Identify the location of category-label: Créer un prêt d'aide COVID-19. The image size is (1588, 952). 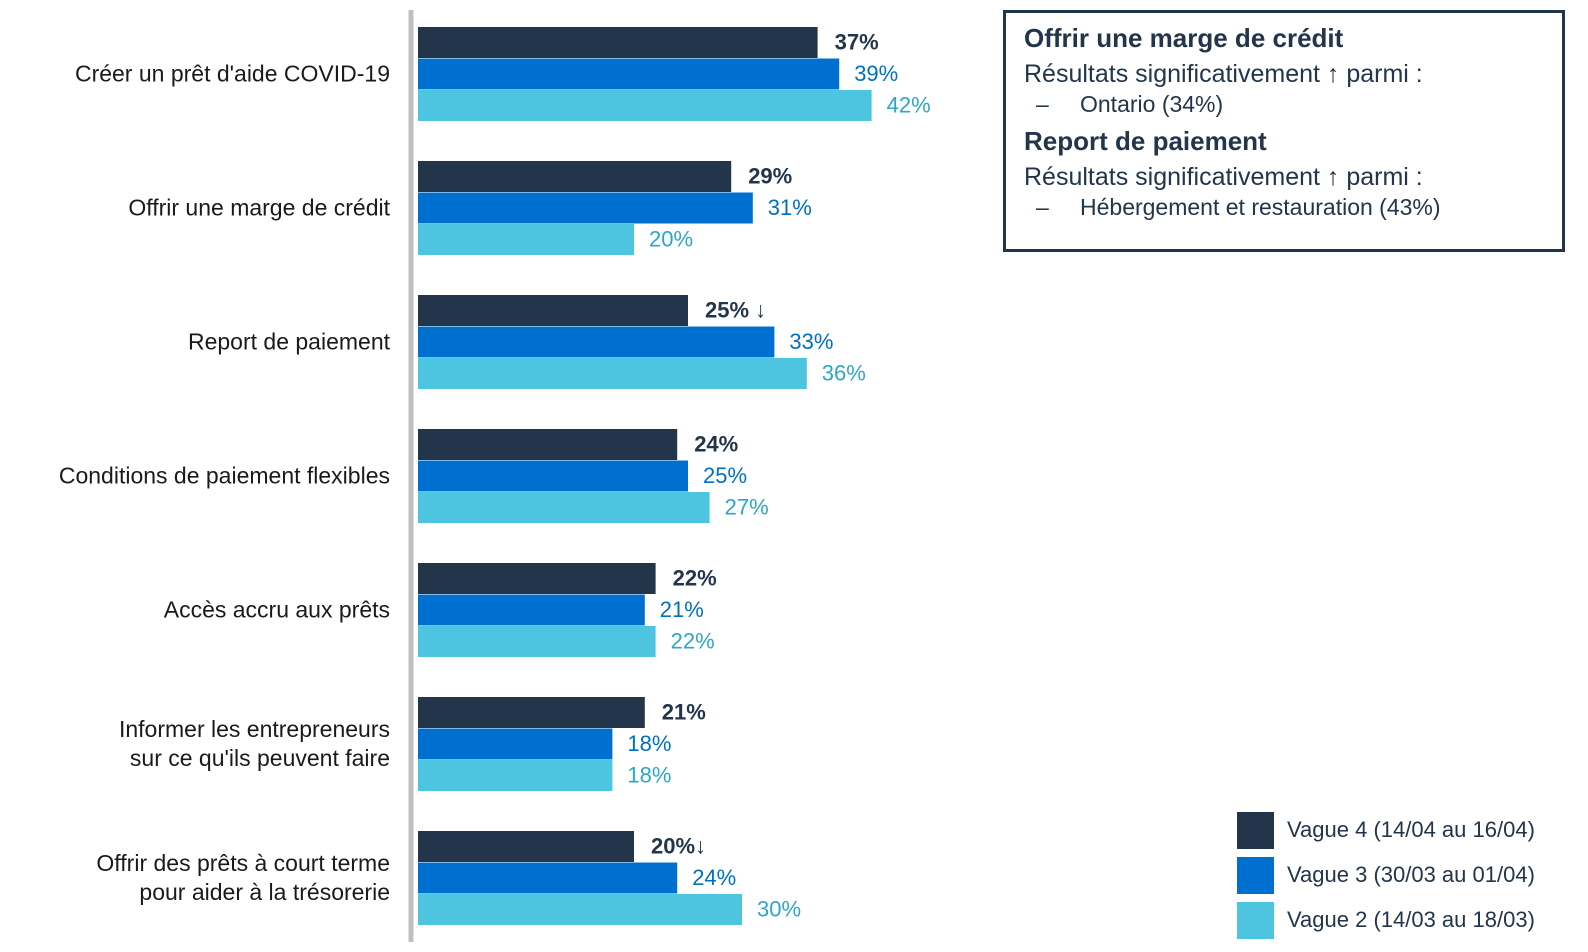
(232, 73).